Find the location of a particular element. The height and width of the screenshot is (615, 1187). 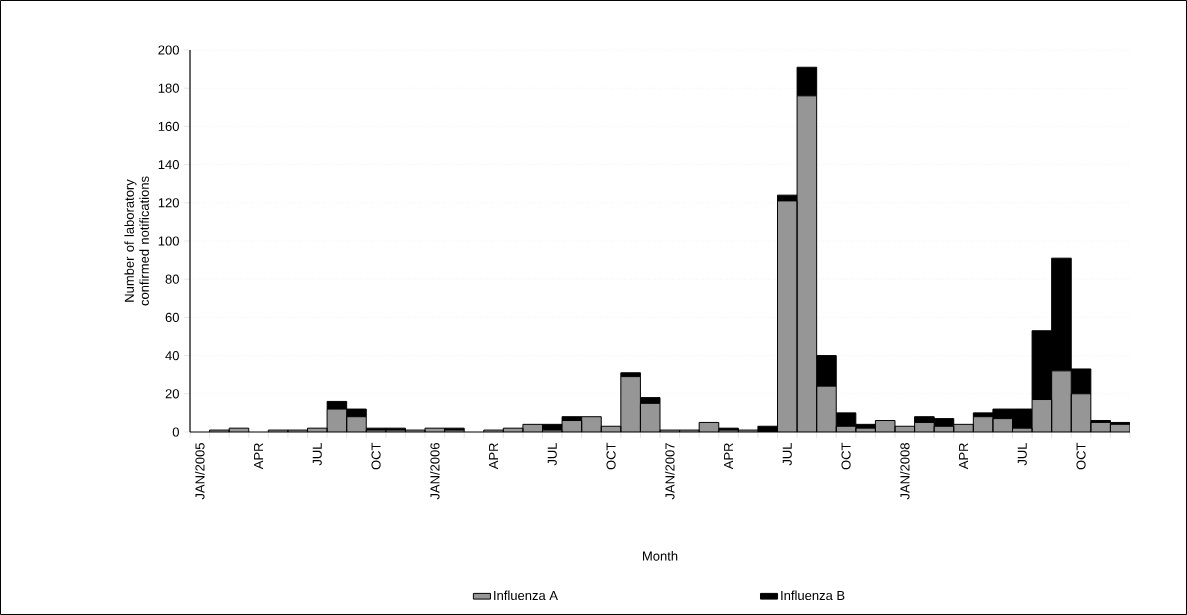

legend-label: Influenza A is located at coordinates (526, 595).